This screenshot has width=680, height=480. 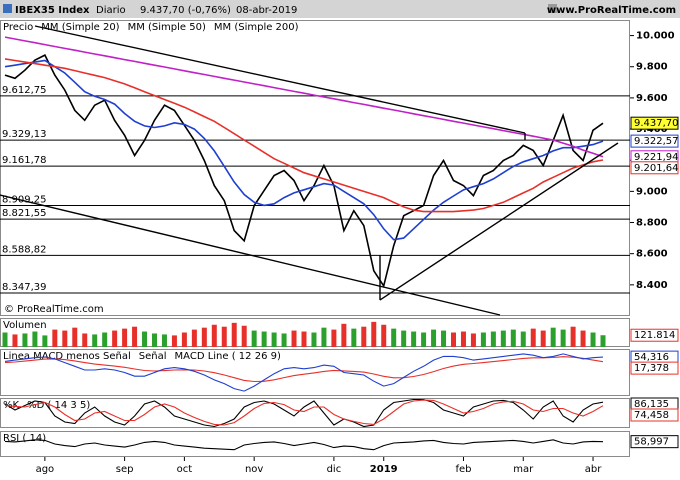 I want to click on panel-label: %D ( 14 3 5), so click(x=58, y=405).